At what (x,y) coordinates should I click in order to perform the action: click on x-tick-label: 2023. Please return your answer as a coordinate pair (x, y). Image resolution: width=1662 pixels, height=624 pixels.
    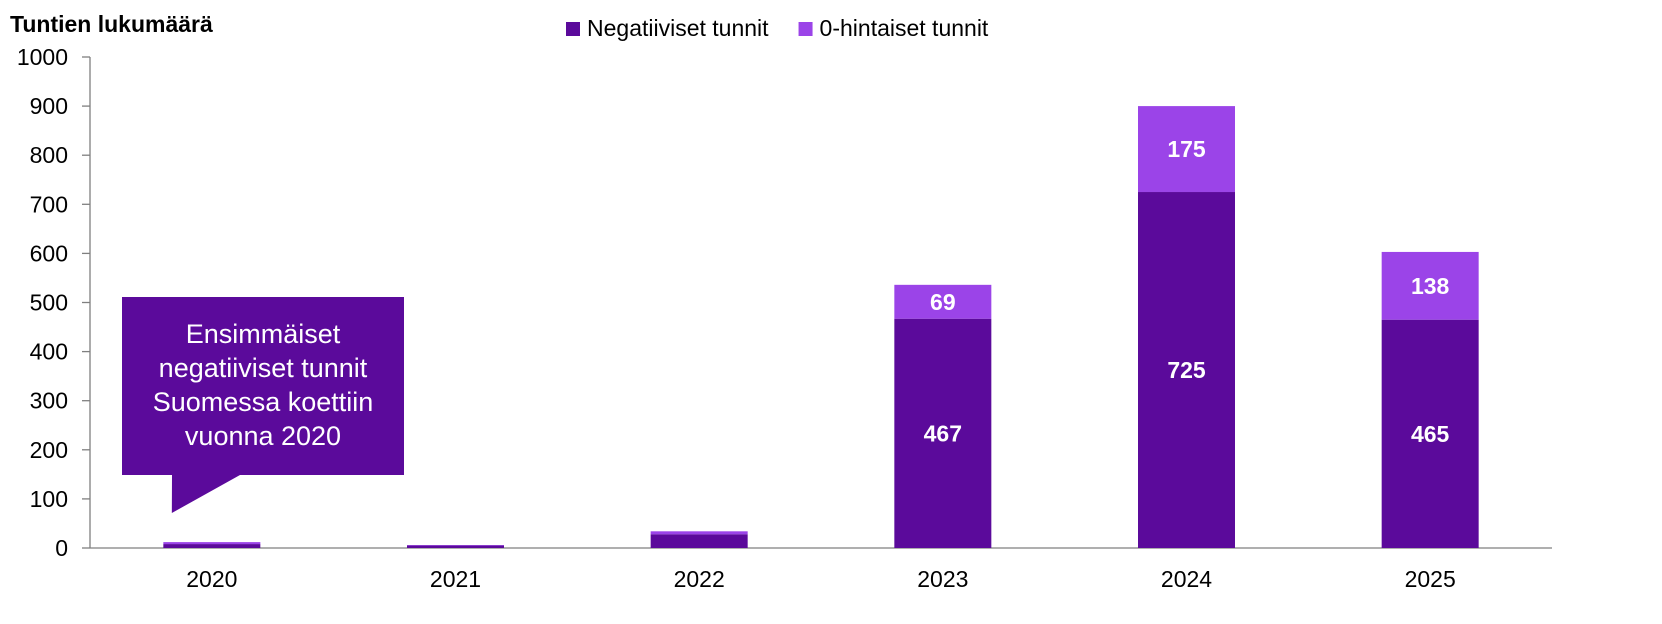
    Looking at the image, I should click on (942, 579).